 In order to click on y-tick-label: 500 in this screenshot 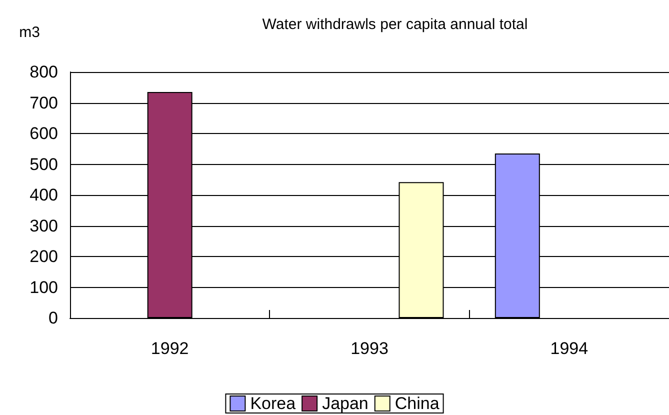, I will do `click(44, 164)`.